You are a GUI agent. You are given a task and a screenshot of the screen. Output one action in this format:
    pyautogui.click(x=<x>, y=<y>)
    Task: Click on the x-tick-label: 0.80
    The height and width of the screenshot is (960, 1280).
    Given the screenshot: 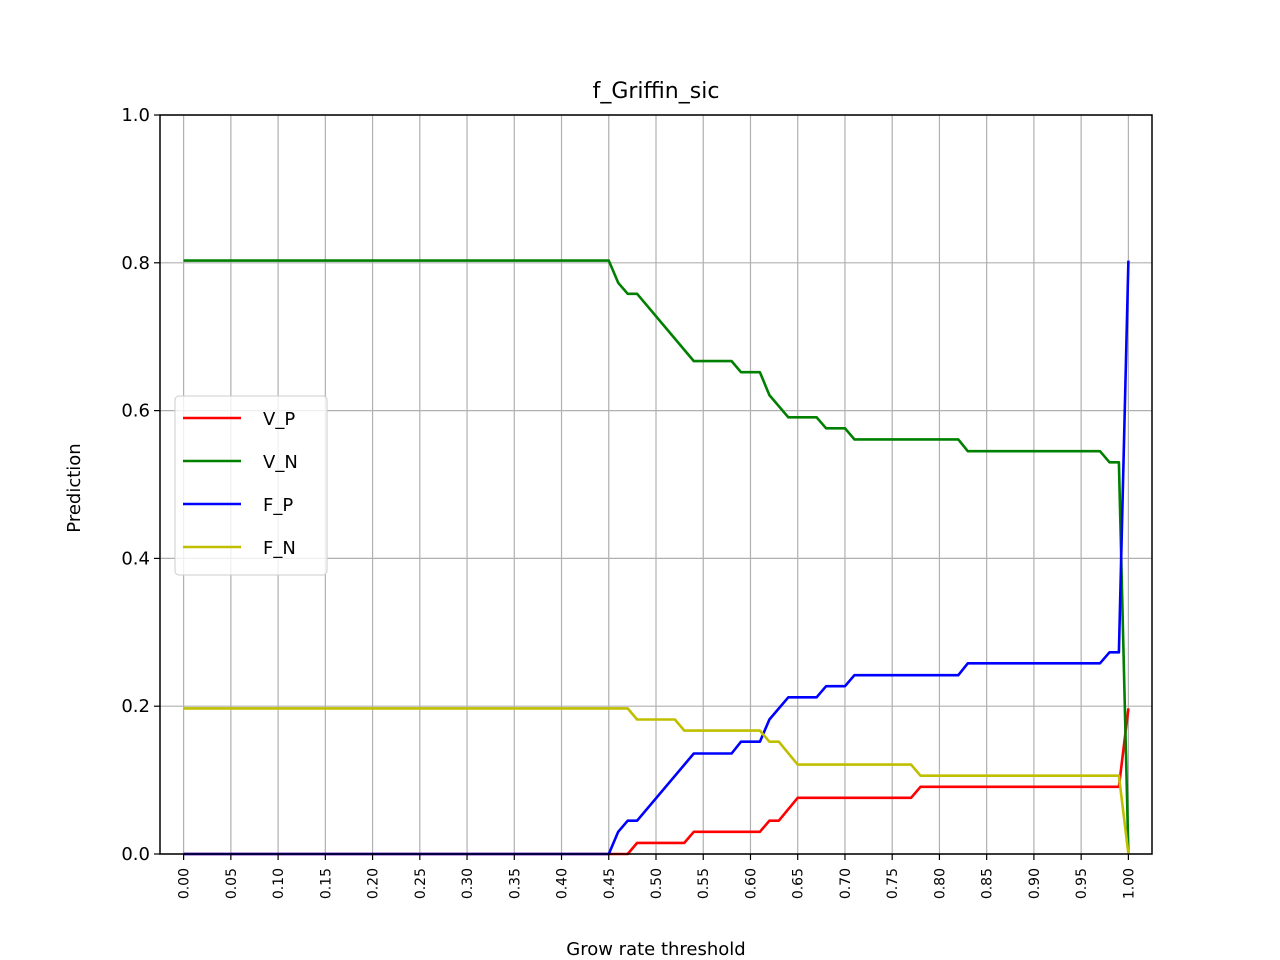 What is the action you would take?
    pyautogui.click(x=940, y=883)
    